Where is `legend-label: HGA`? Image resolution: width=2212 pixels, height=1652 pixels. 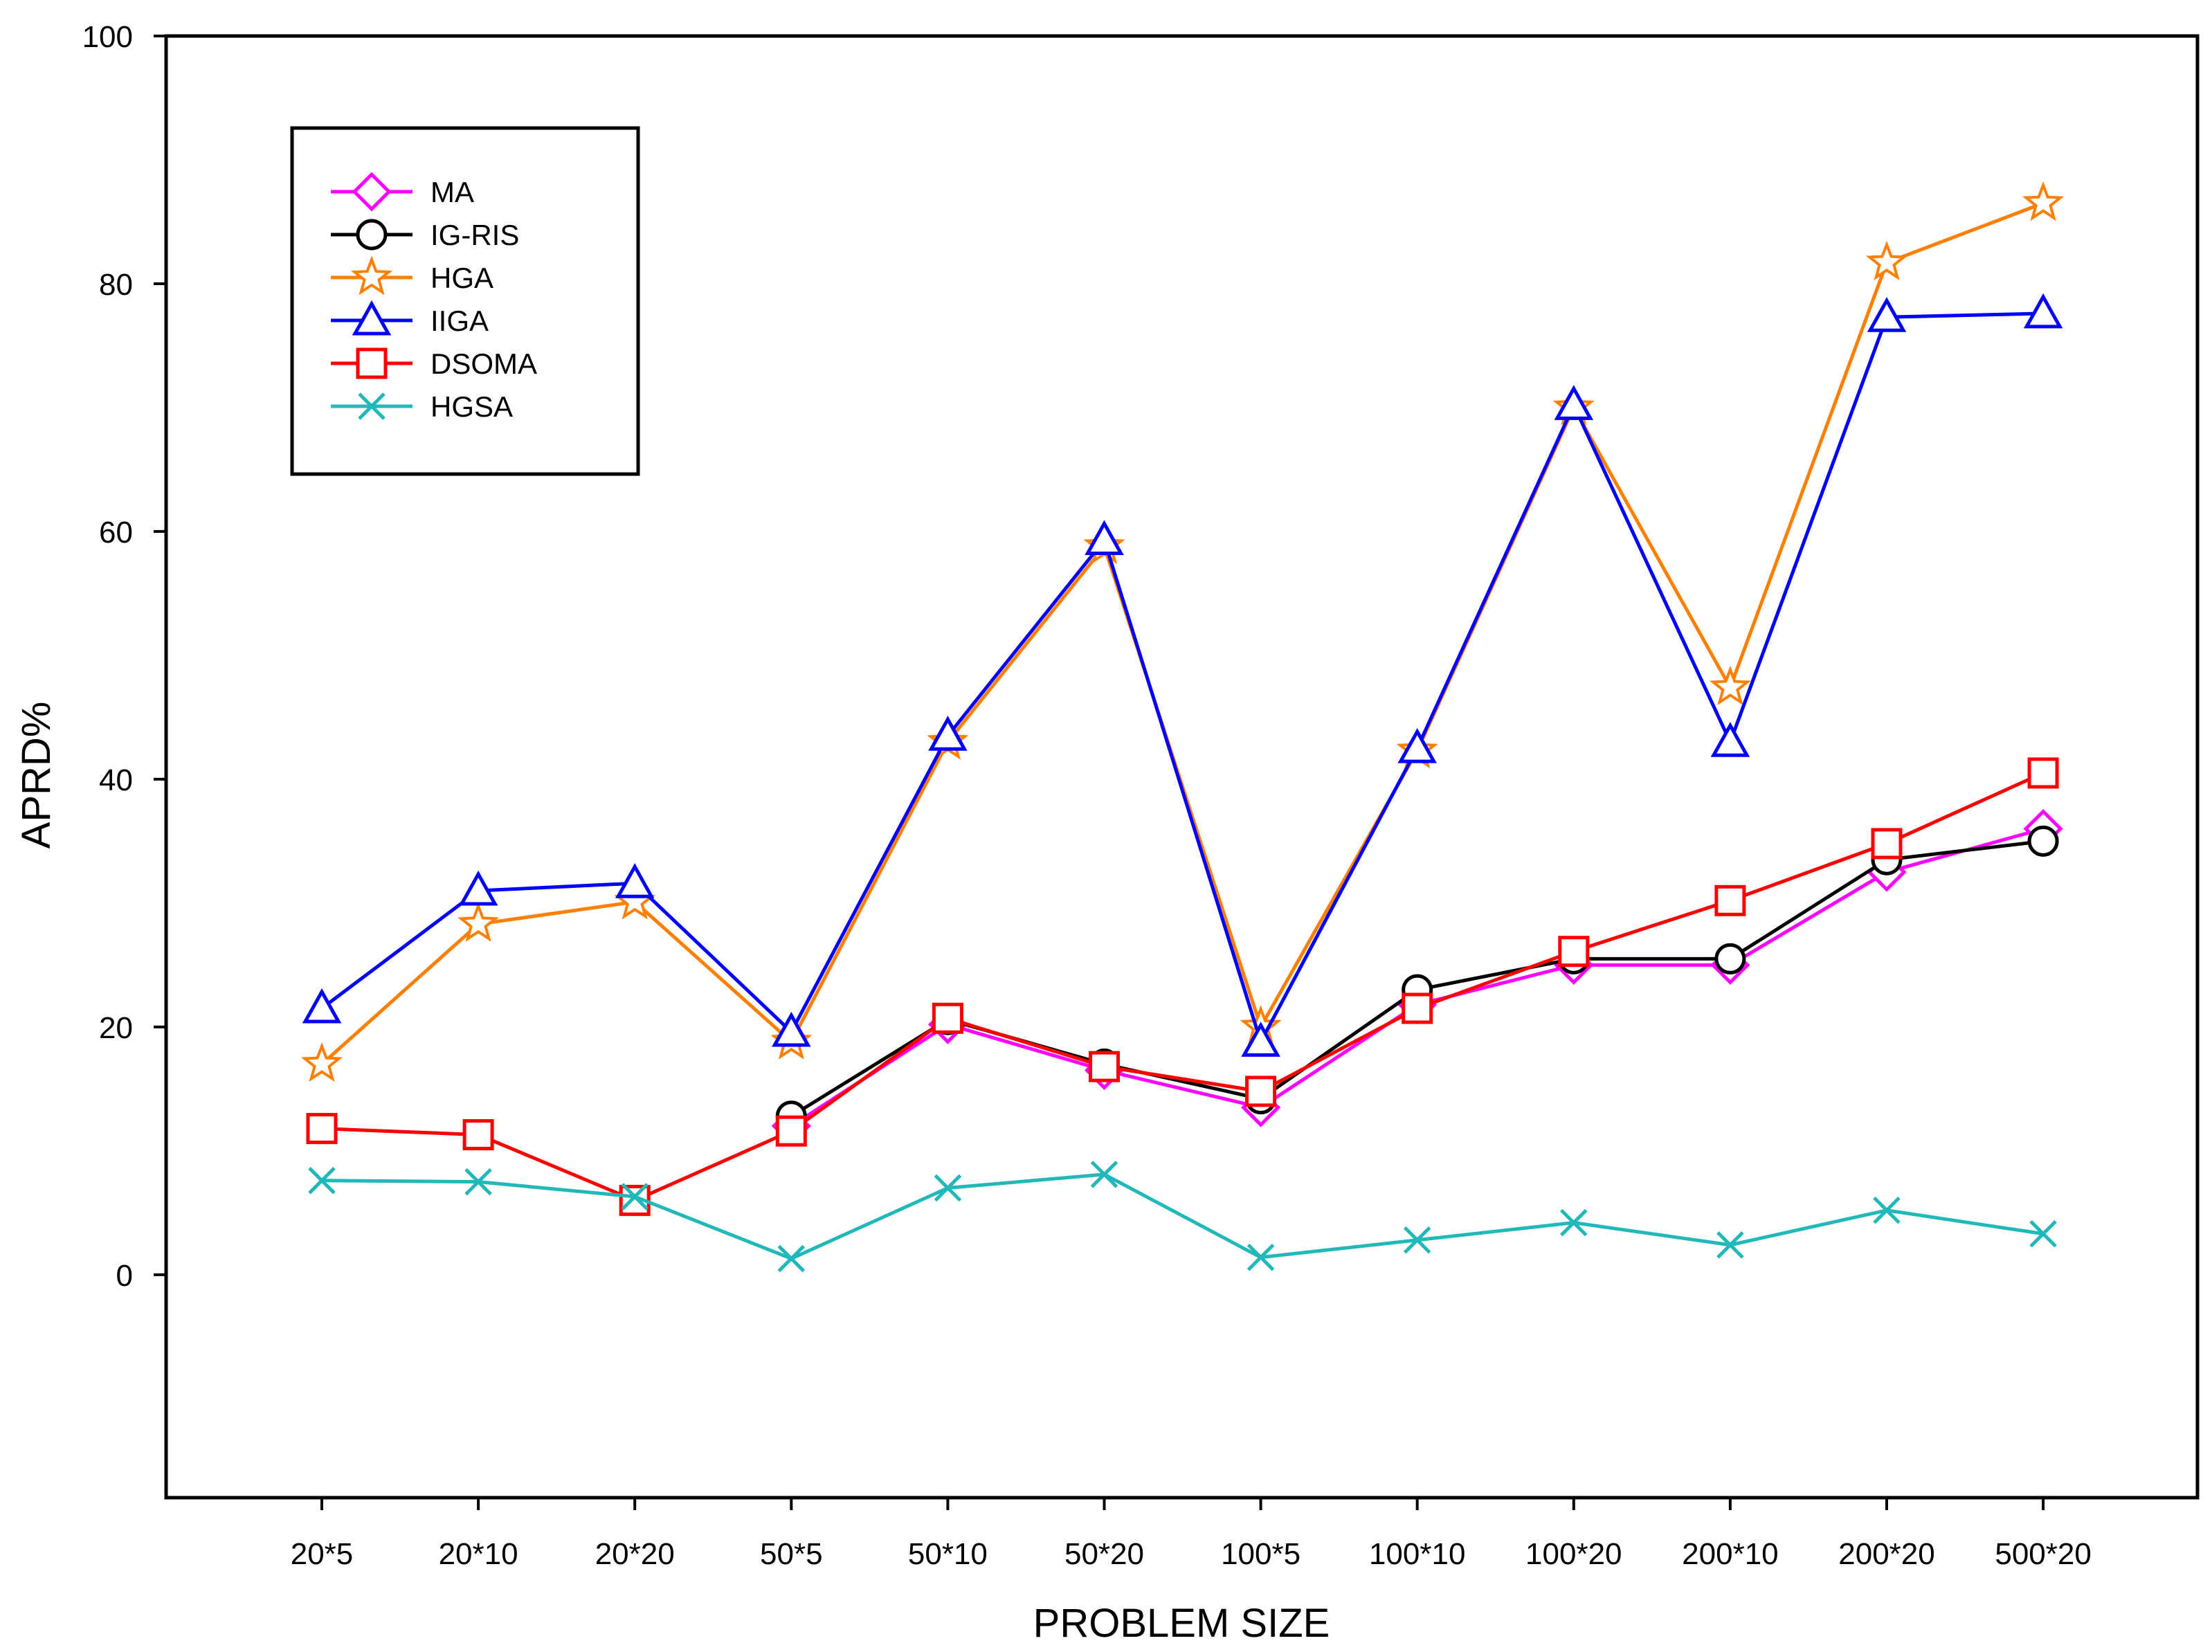
legend-label: HGA is located at coordinates (461, 278).